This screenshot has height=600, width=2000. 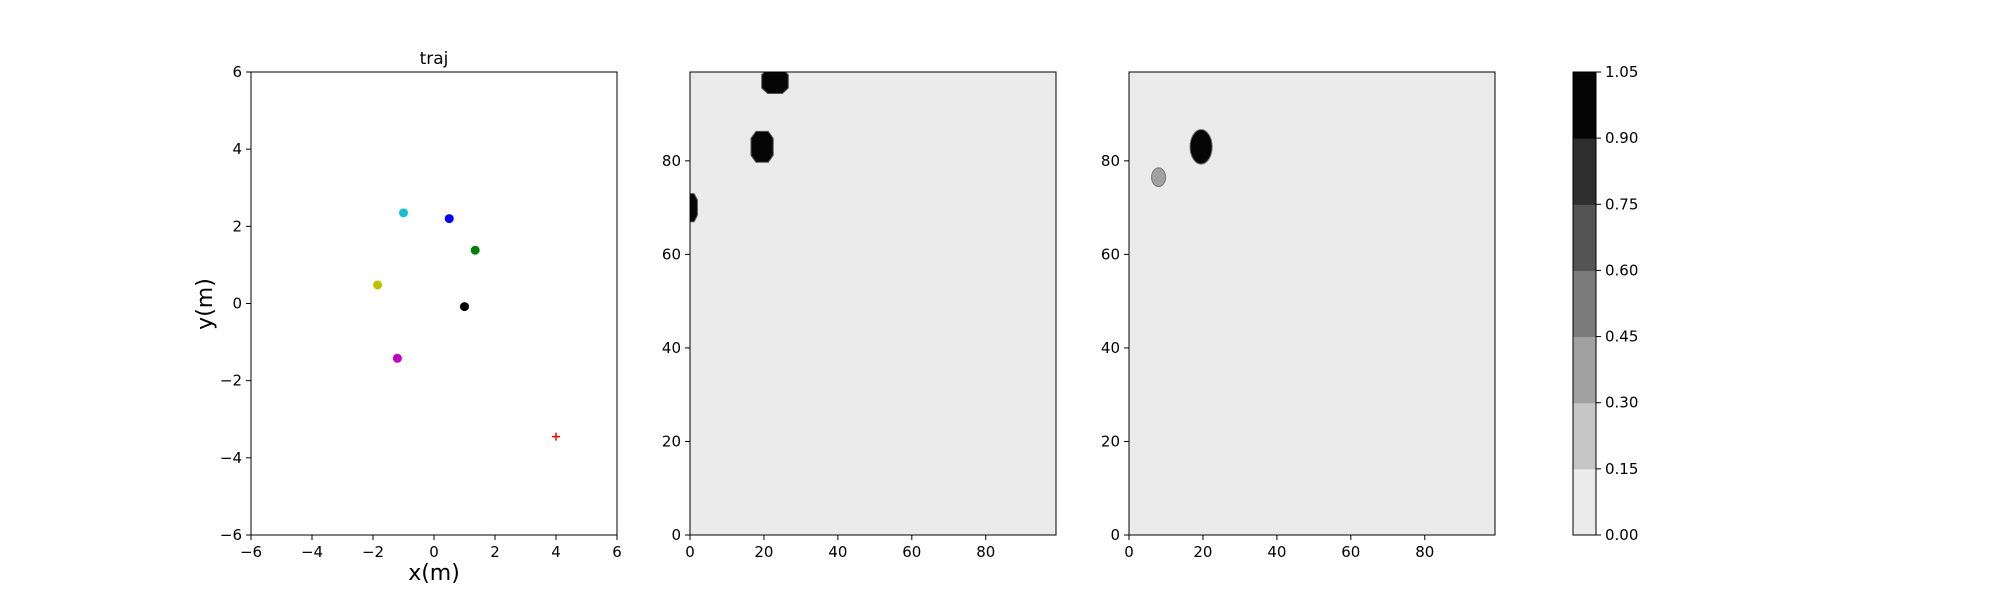 What do you see at coordinates (1621, 138) in the screenshot?
I see `colorbar-tick-label: 0.90` at bounding box center [1621, 138].